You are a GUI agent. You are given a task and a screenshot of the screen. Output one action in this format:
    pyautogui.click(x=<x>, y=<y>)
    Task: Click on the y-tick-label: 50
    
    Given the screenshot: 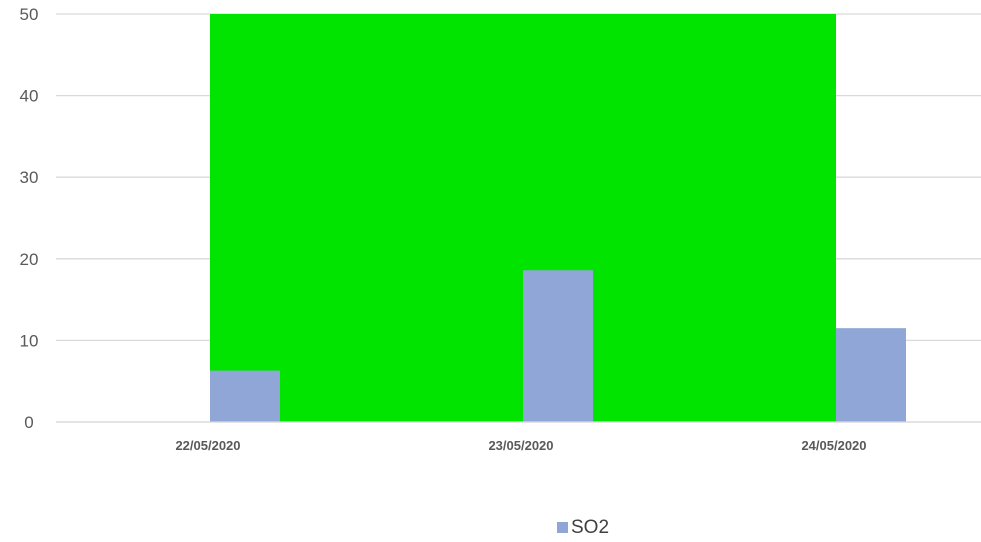 What is the action you would take?
    pyautogui.click(x=29, y=14)
    